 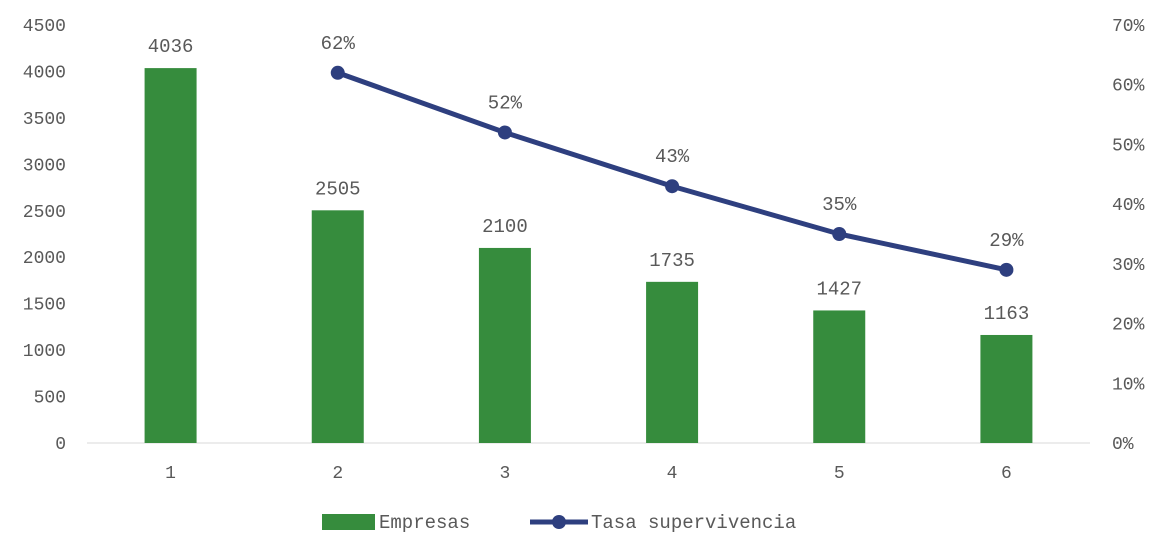 I want to click on left-y-tick-label: 2500, so click(x=44, y=213).